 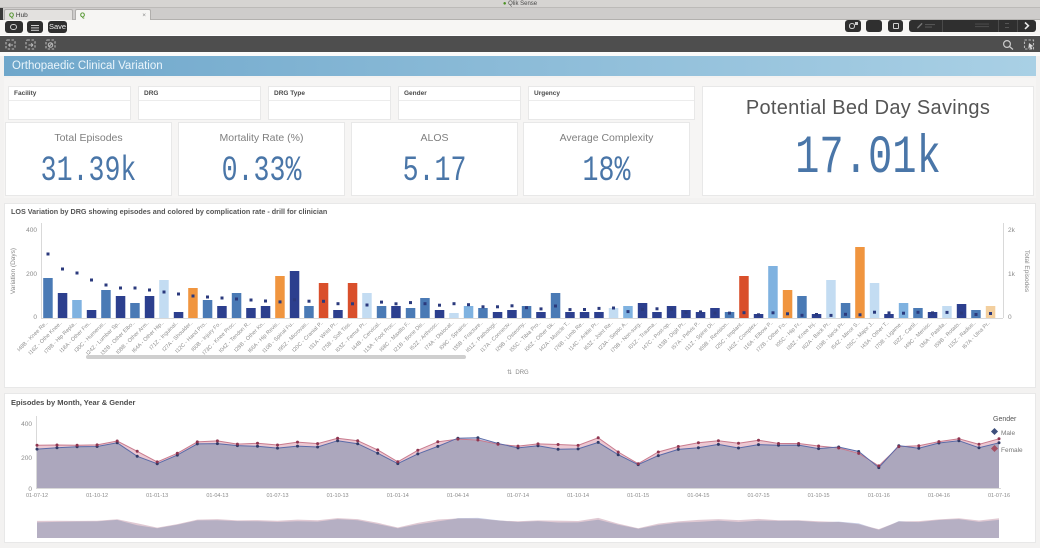 I want to click on svg-text: 01-10-12, so click(x=97, y=496).